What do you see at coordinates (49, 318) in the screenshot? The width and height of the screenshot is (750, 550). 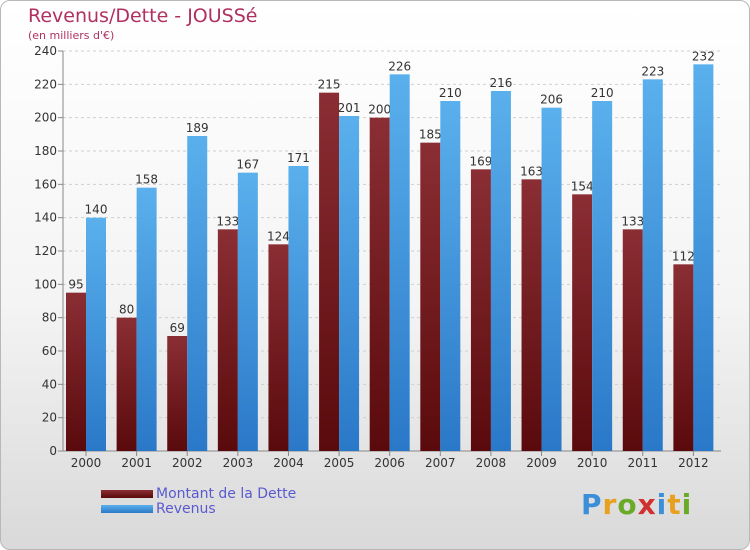 I see `y-tick-label: 80` at bounding box center [49, 318].